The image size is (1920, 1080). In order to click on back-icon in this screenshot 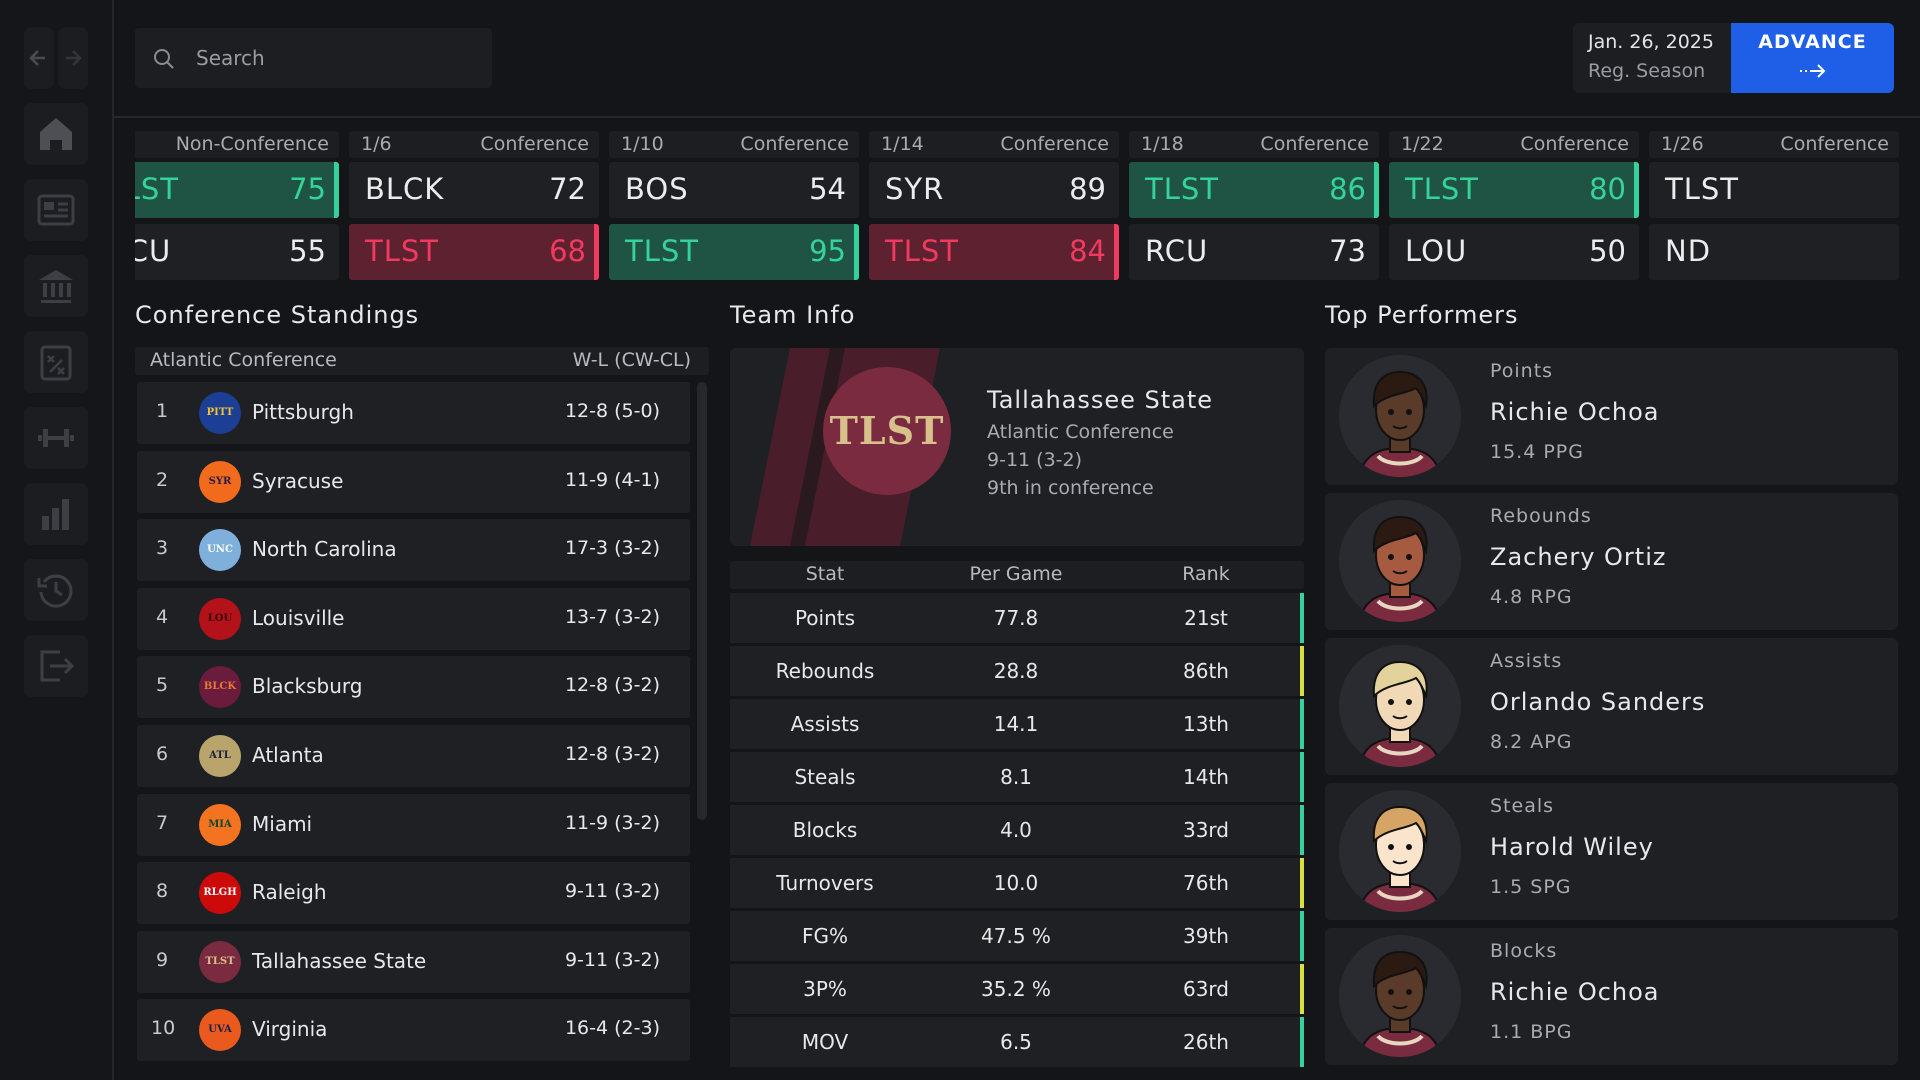, I will do `click(37, 58)`.